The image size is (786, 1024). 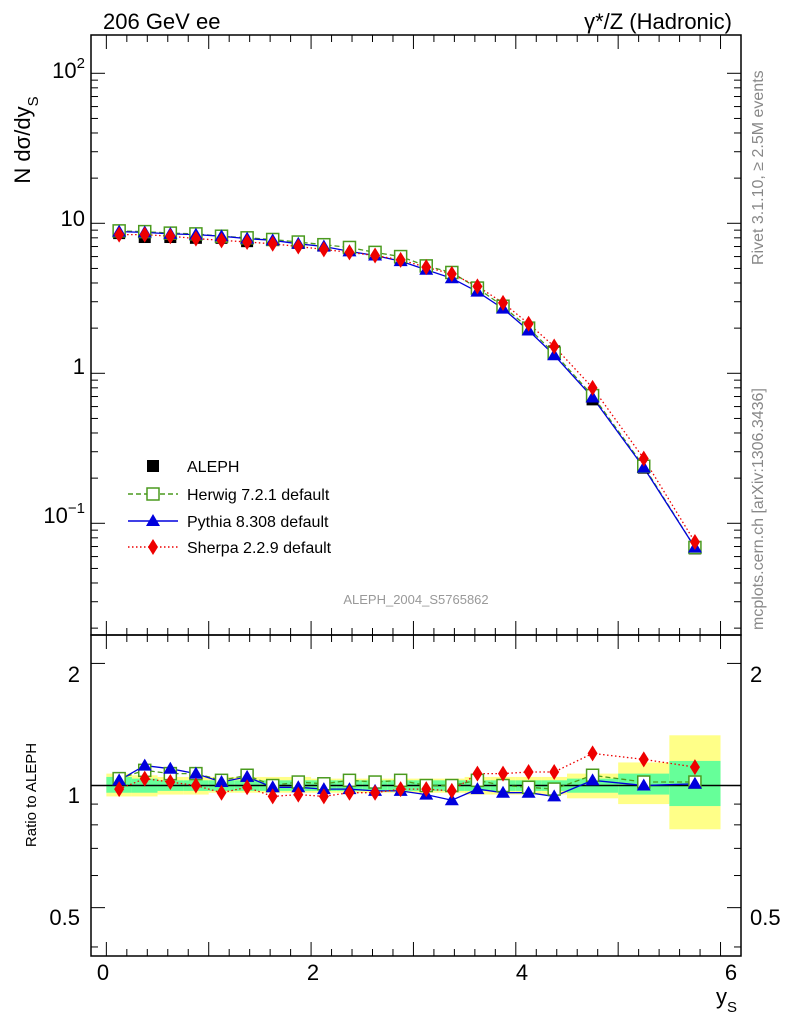 I want to click on legend-marker-sherpa, so click(x=153, y=547).